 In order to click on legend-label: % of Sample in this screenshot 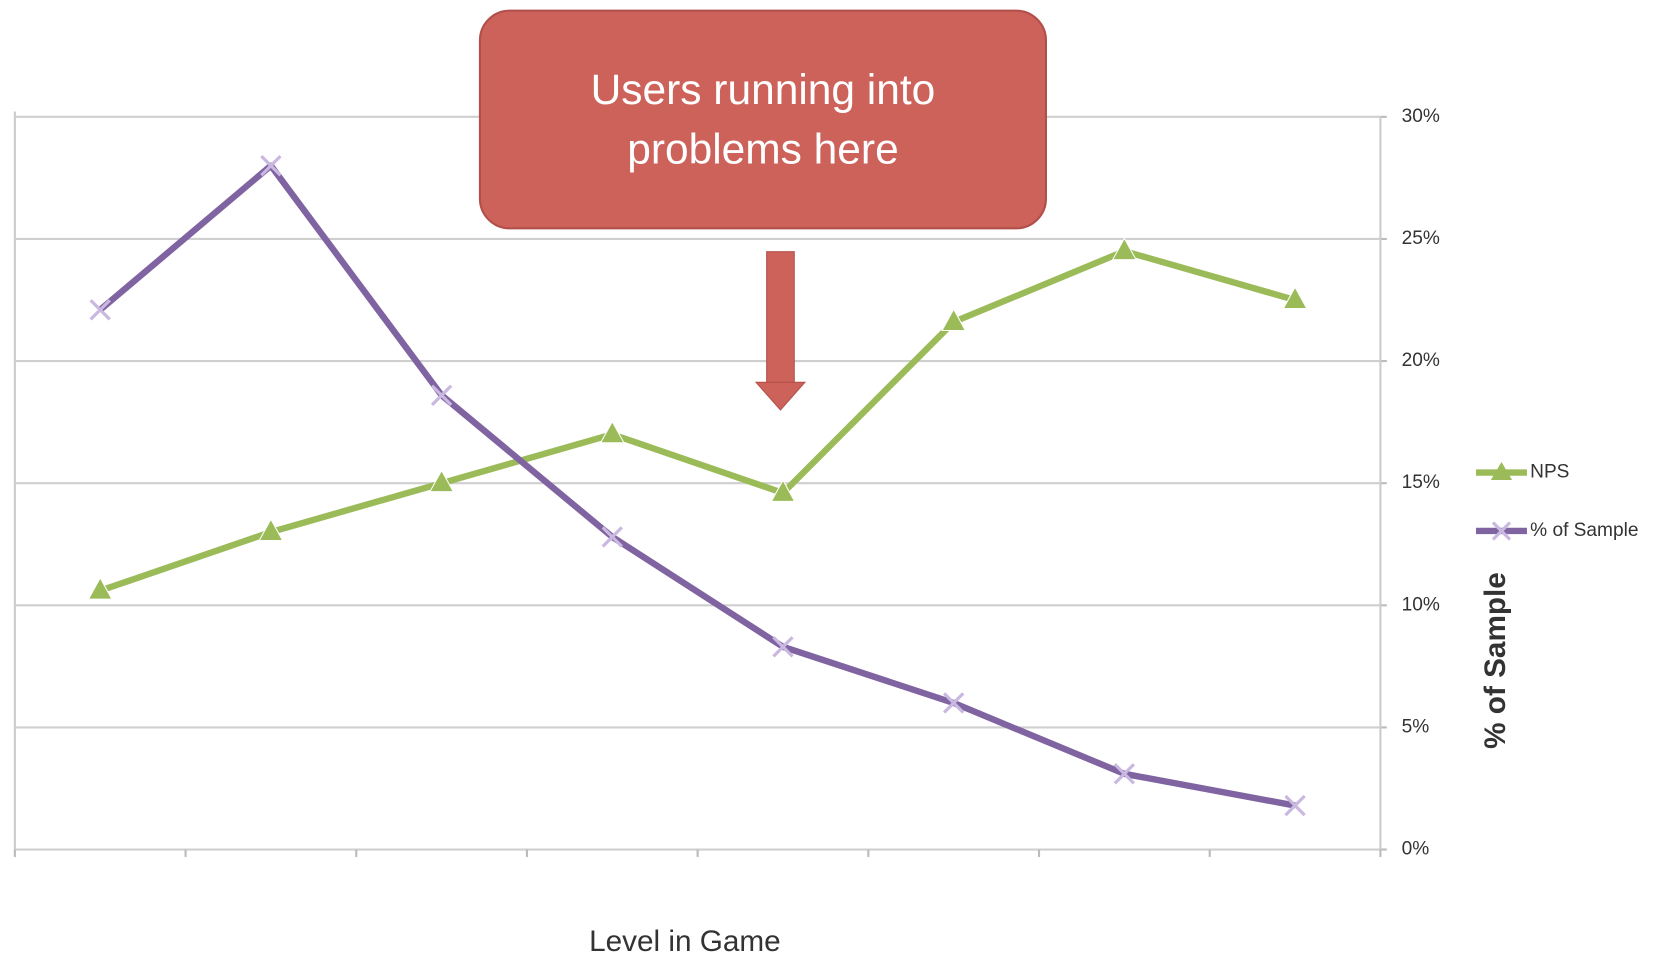, I will do `click(1584, 530)`.